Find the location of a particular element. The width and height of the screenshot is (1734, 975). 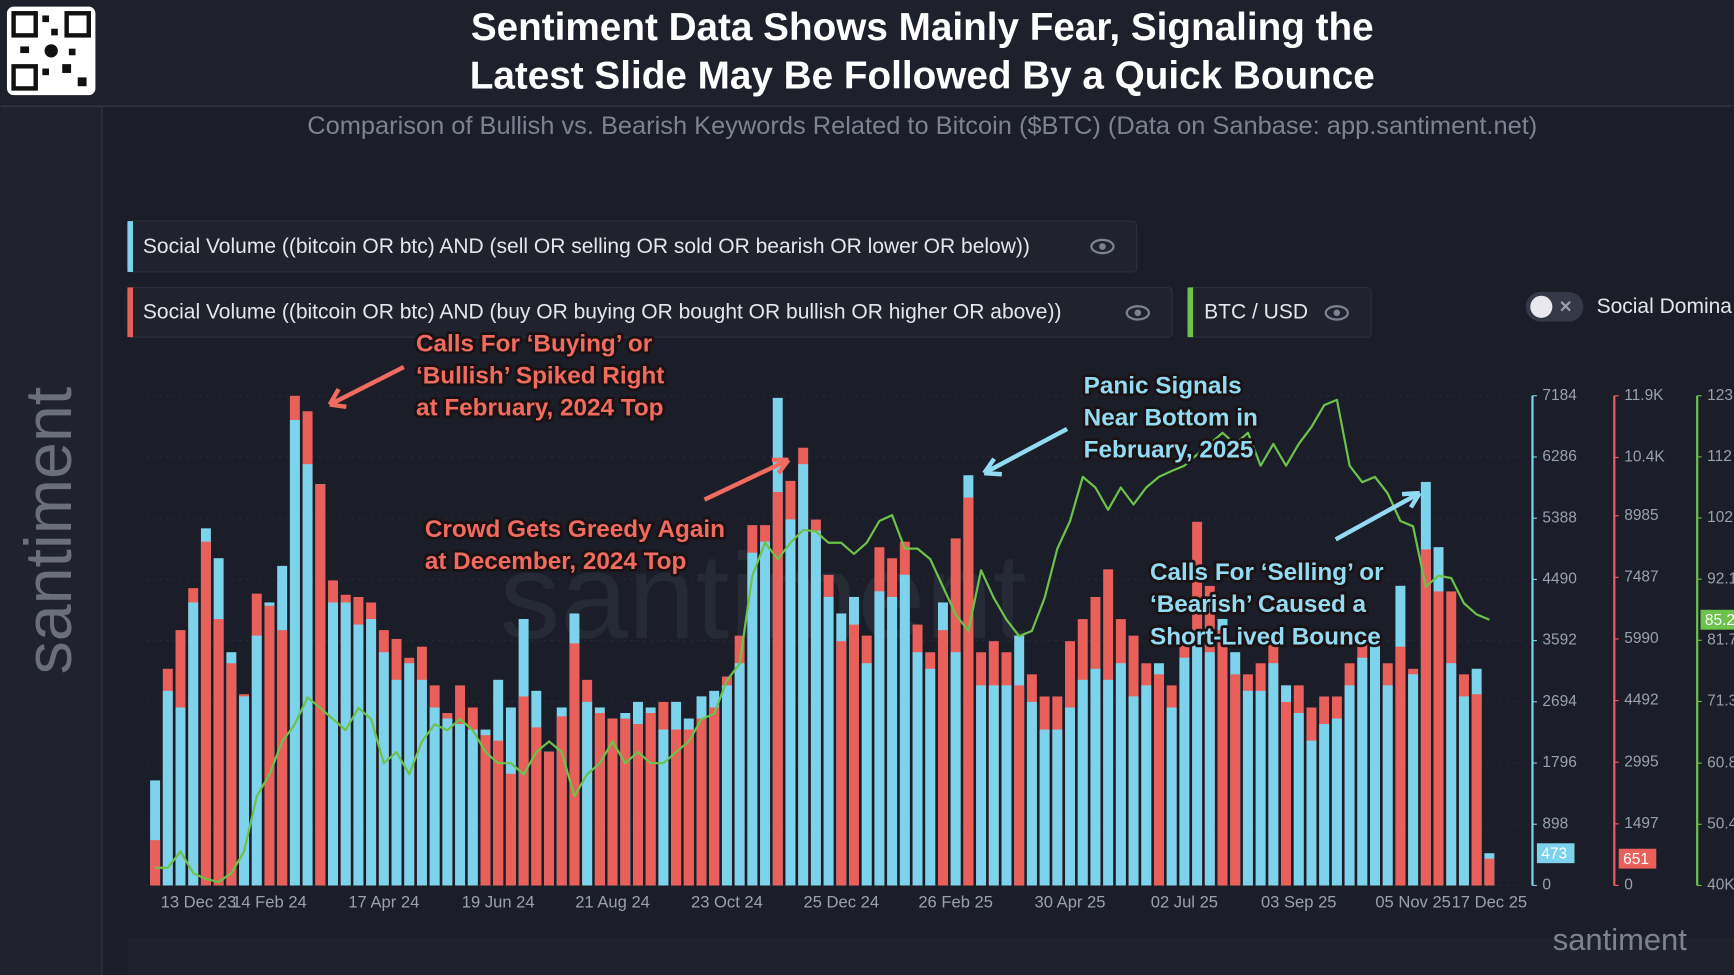

last-value-badge is located at coordinates (1555, 853).